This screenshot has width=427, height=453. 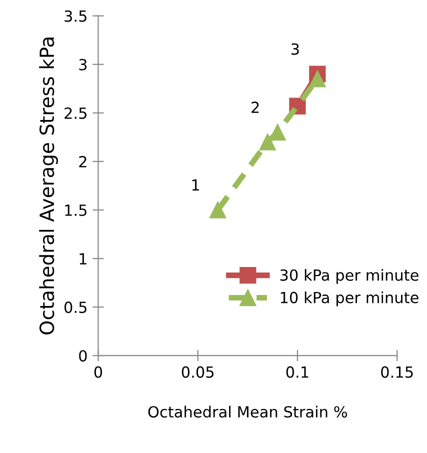 I want to click on x-tick-label: 0.05, so click(x=198, y=372).